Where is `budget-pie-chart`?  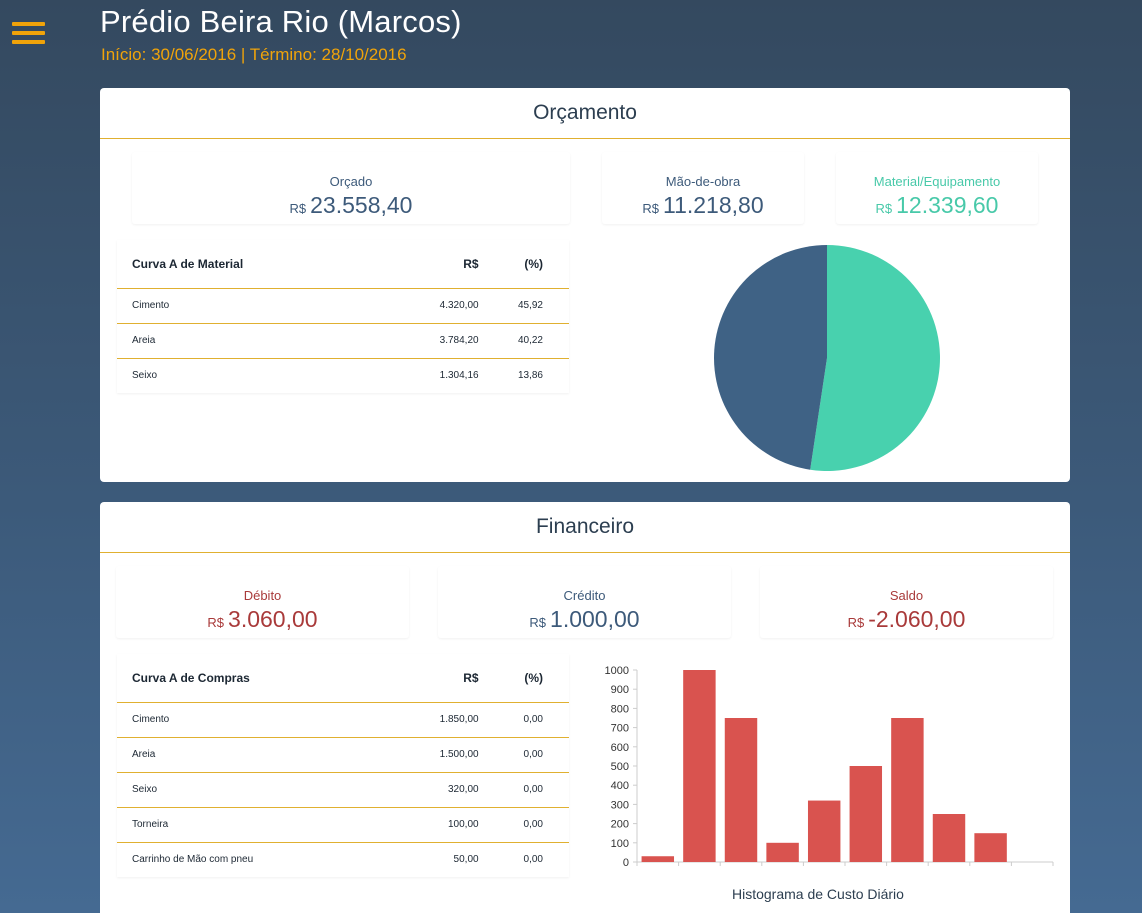 budget-pie-chart is located at coordinates (827, 358).